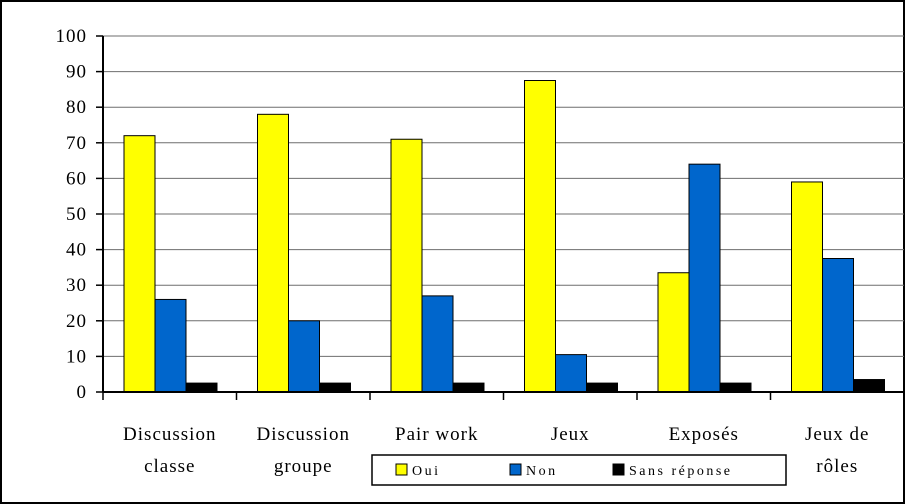 The height and width of the screenshot is (504, 905). I want to click on legend: Oui Non Sans réponse, so click(579, 470).